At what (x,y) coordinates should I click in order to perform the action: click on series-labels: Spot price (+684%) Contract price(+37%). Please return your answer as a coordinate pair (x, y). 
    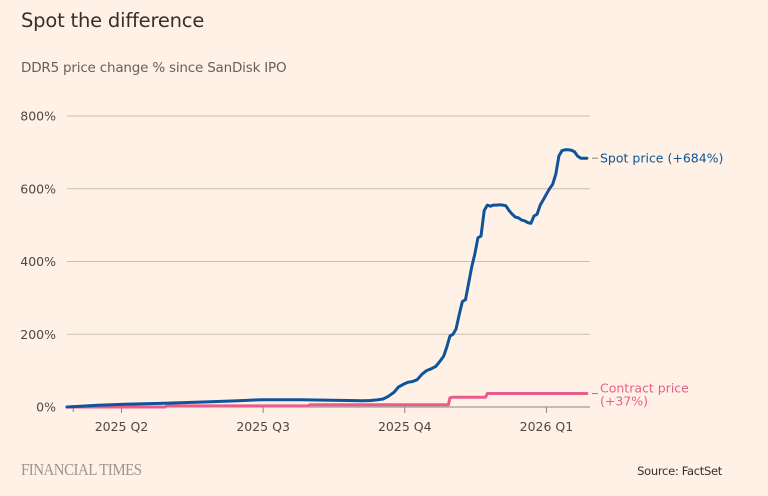
    Looking at the image, I should click on (657, 280).